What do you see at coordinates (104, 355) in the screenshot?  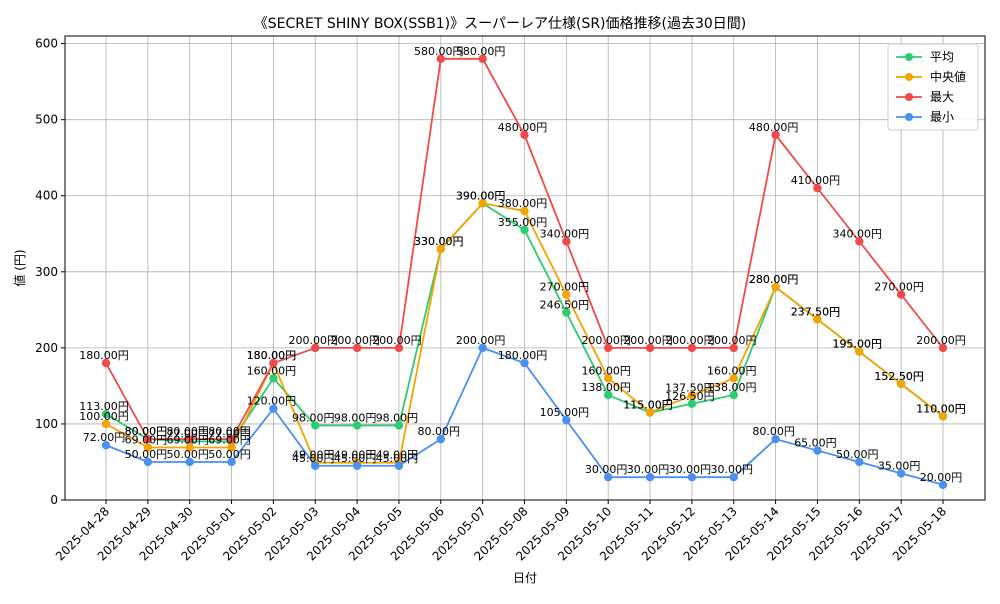 I see `data-label-max: 180.00円` at bounding box center [104, 355].